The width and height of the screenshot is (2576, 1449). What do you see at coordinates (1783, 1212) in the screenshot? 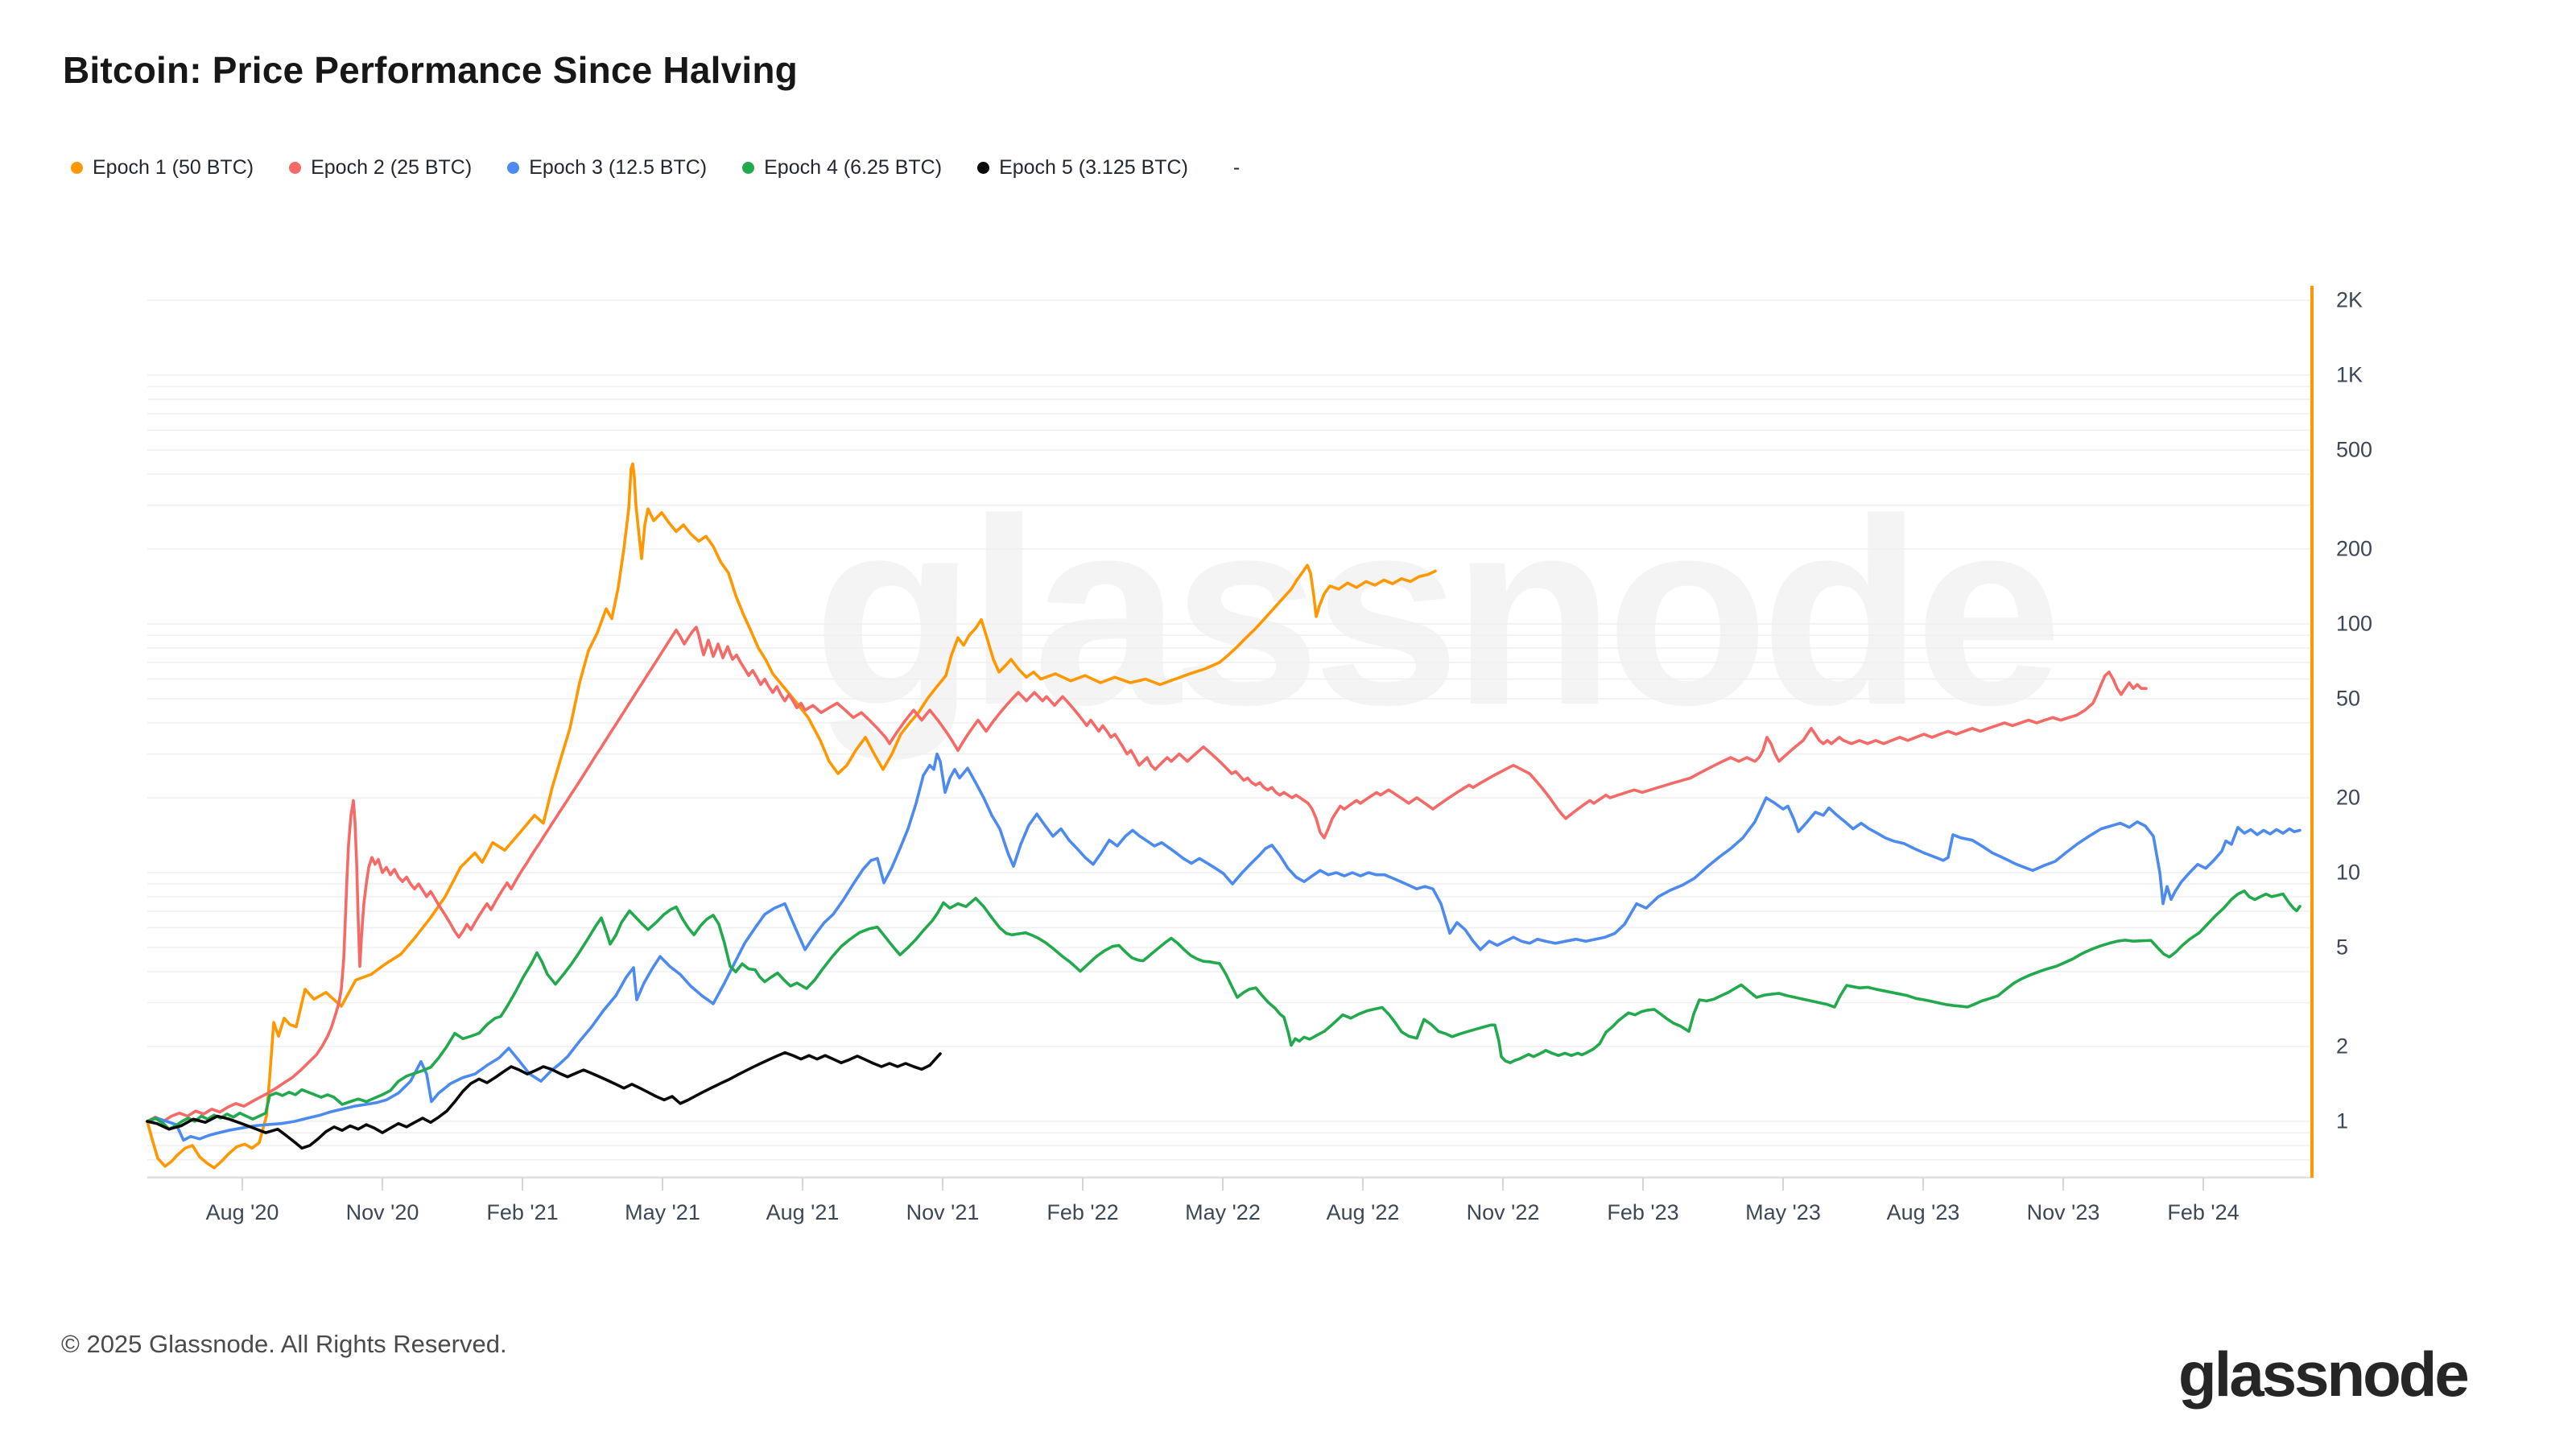
I see `x-axis-label-11: May '23` at bounding box center [1783, 1212].